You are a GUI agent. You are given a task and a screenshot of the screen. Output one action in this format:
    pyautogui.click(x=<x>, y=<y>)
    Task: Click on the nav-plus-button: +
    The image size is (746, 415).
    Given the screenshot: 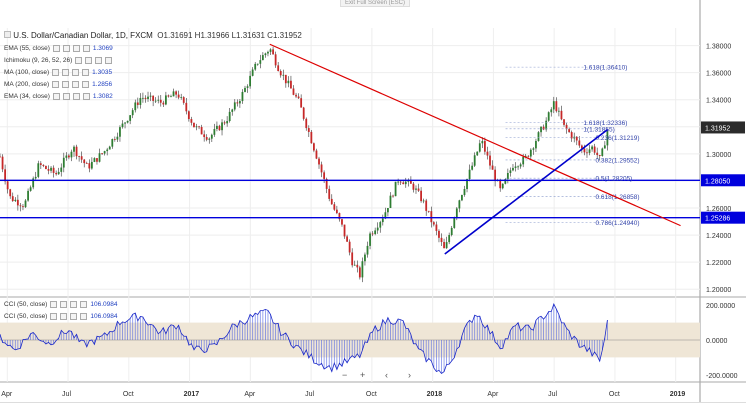 What is the action you would take?
    pyautogui.click(x=362, y=375)
    